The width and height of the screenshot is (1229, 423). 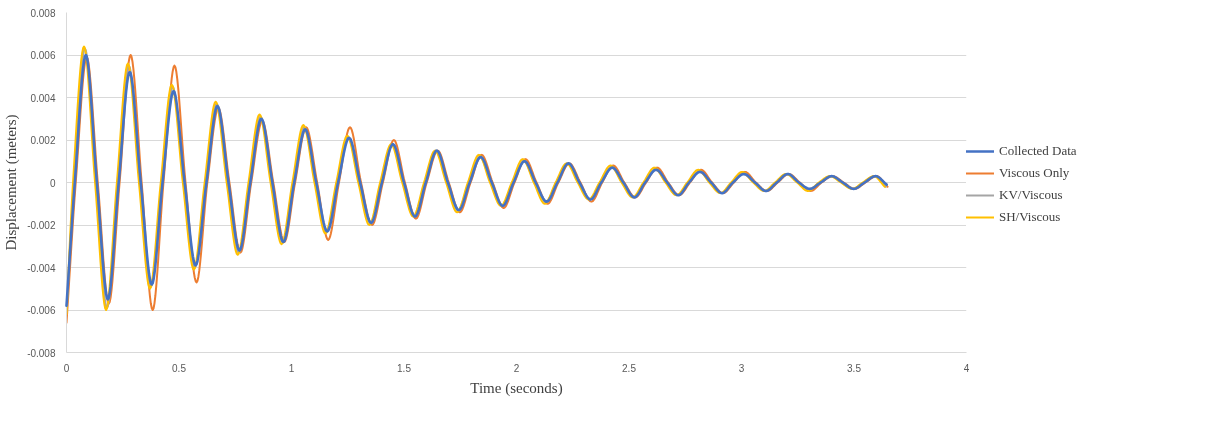 What do you see at coordinates (854, 368) in the screenshot?
I see `x-tick-label: 3.5` at bounding box center [854, 368].